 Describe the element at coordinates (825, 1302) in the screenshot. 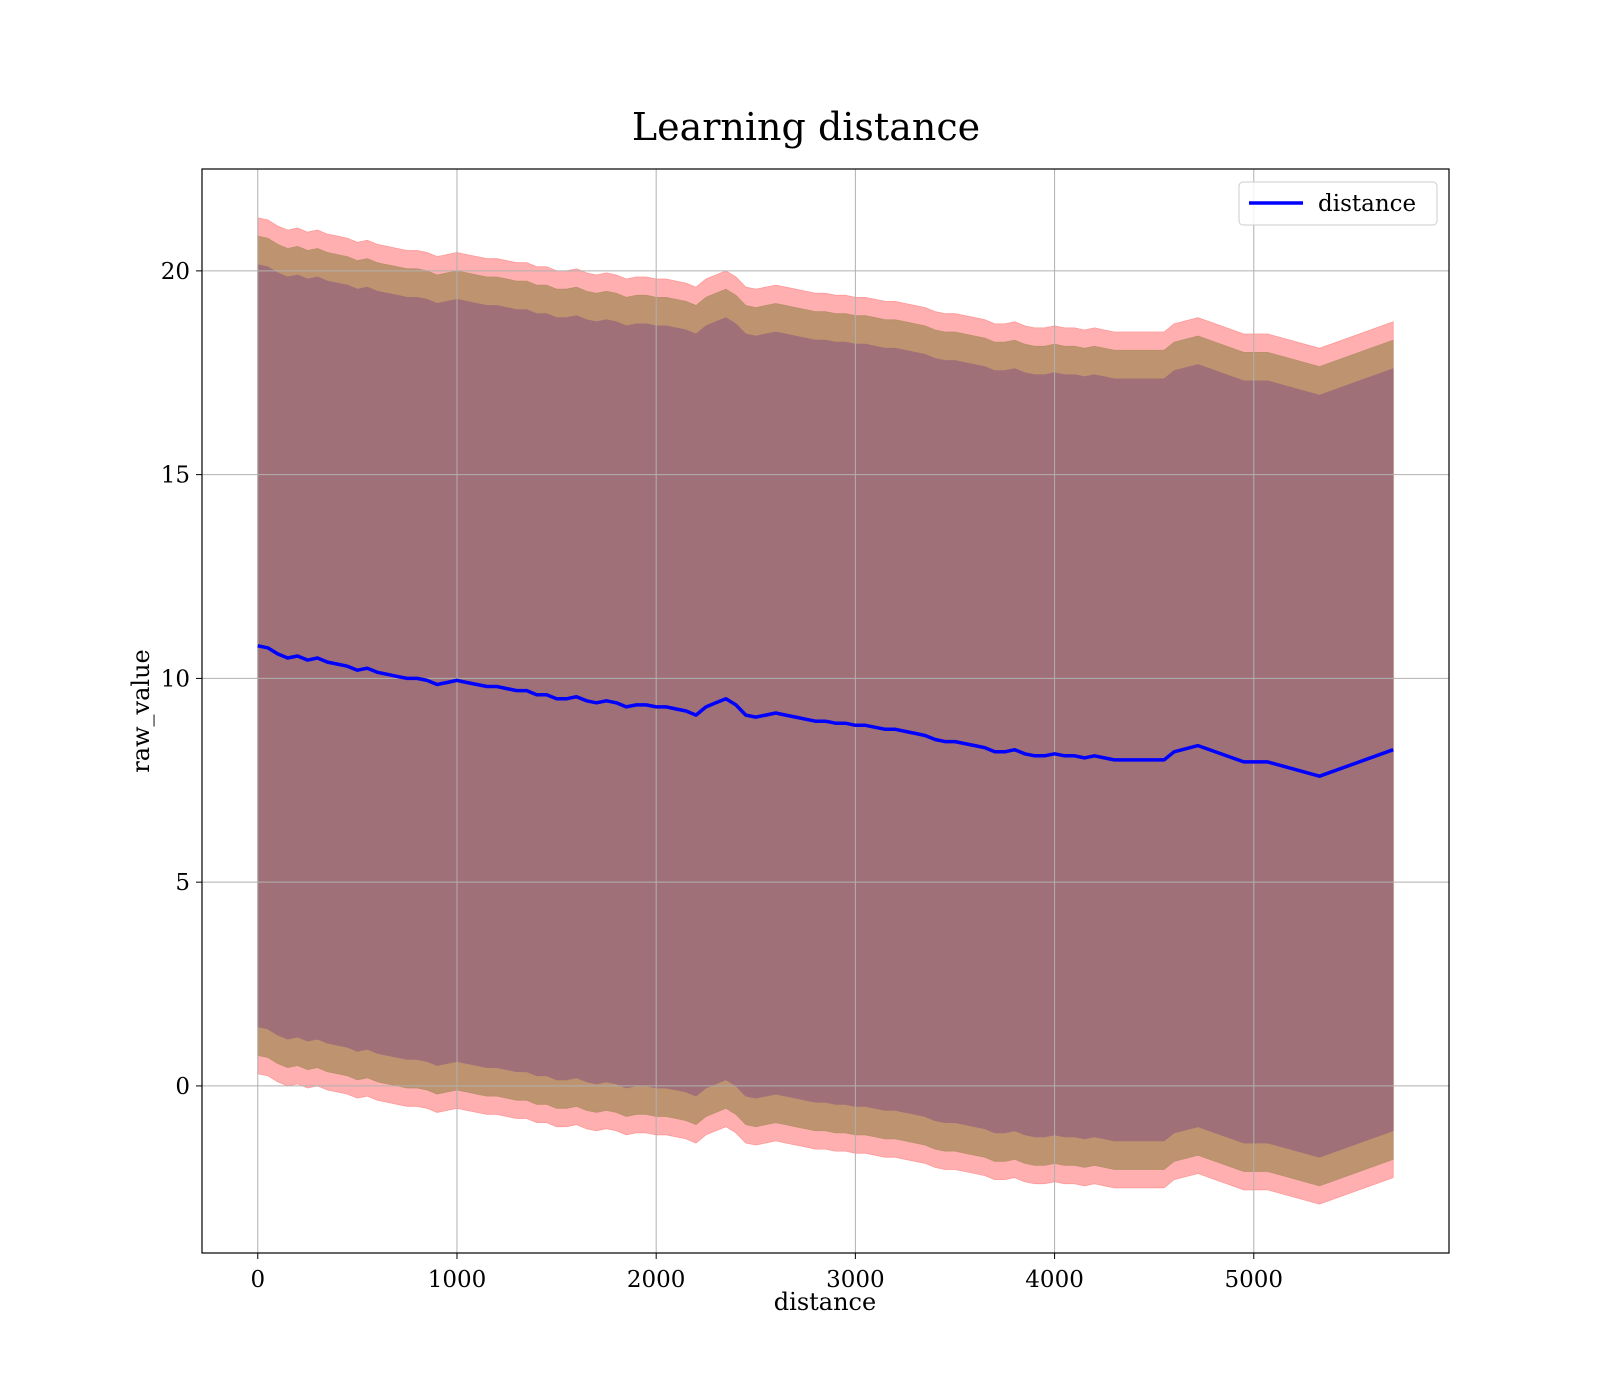

I see `x-axis-label: distance` at that location.